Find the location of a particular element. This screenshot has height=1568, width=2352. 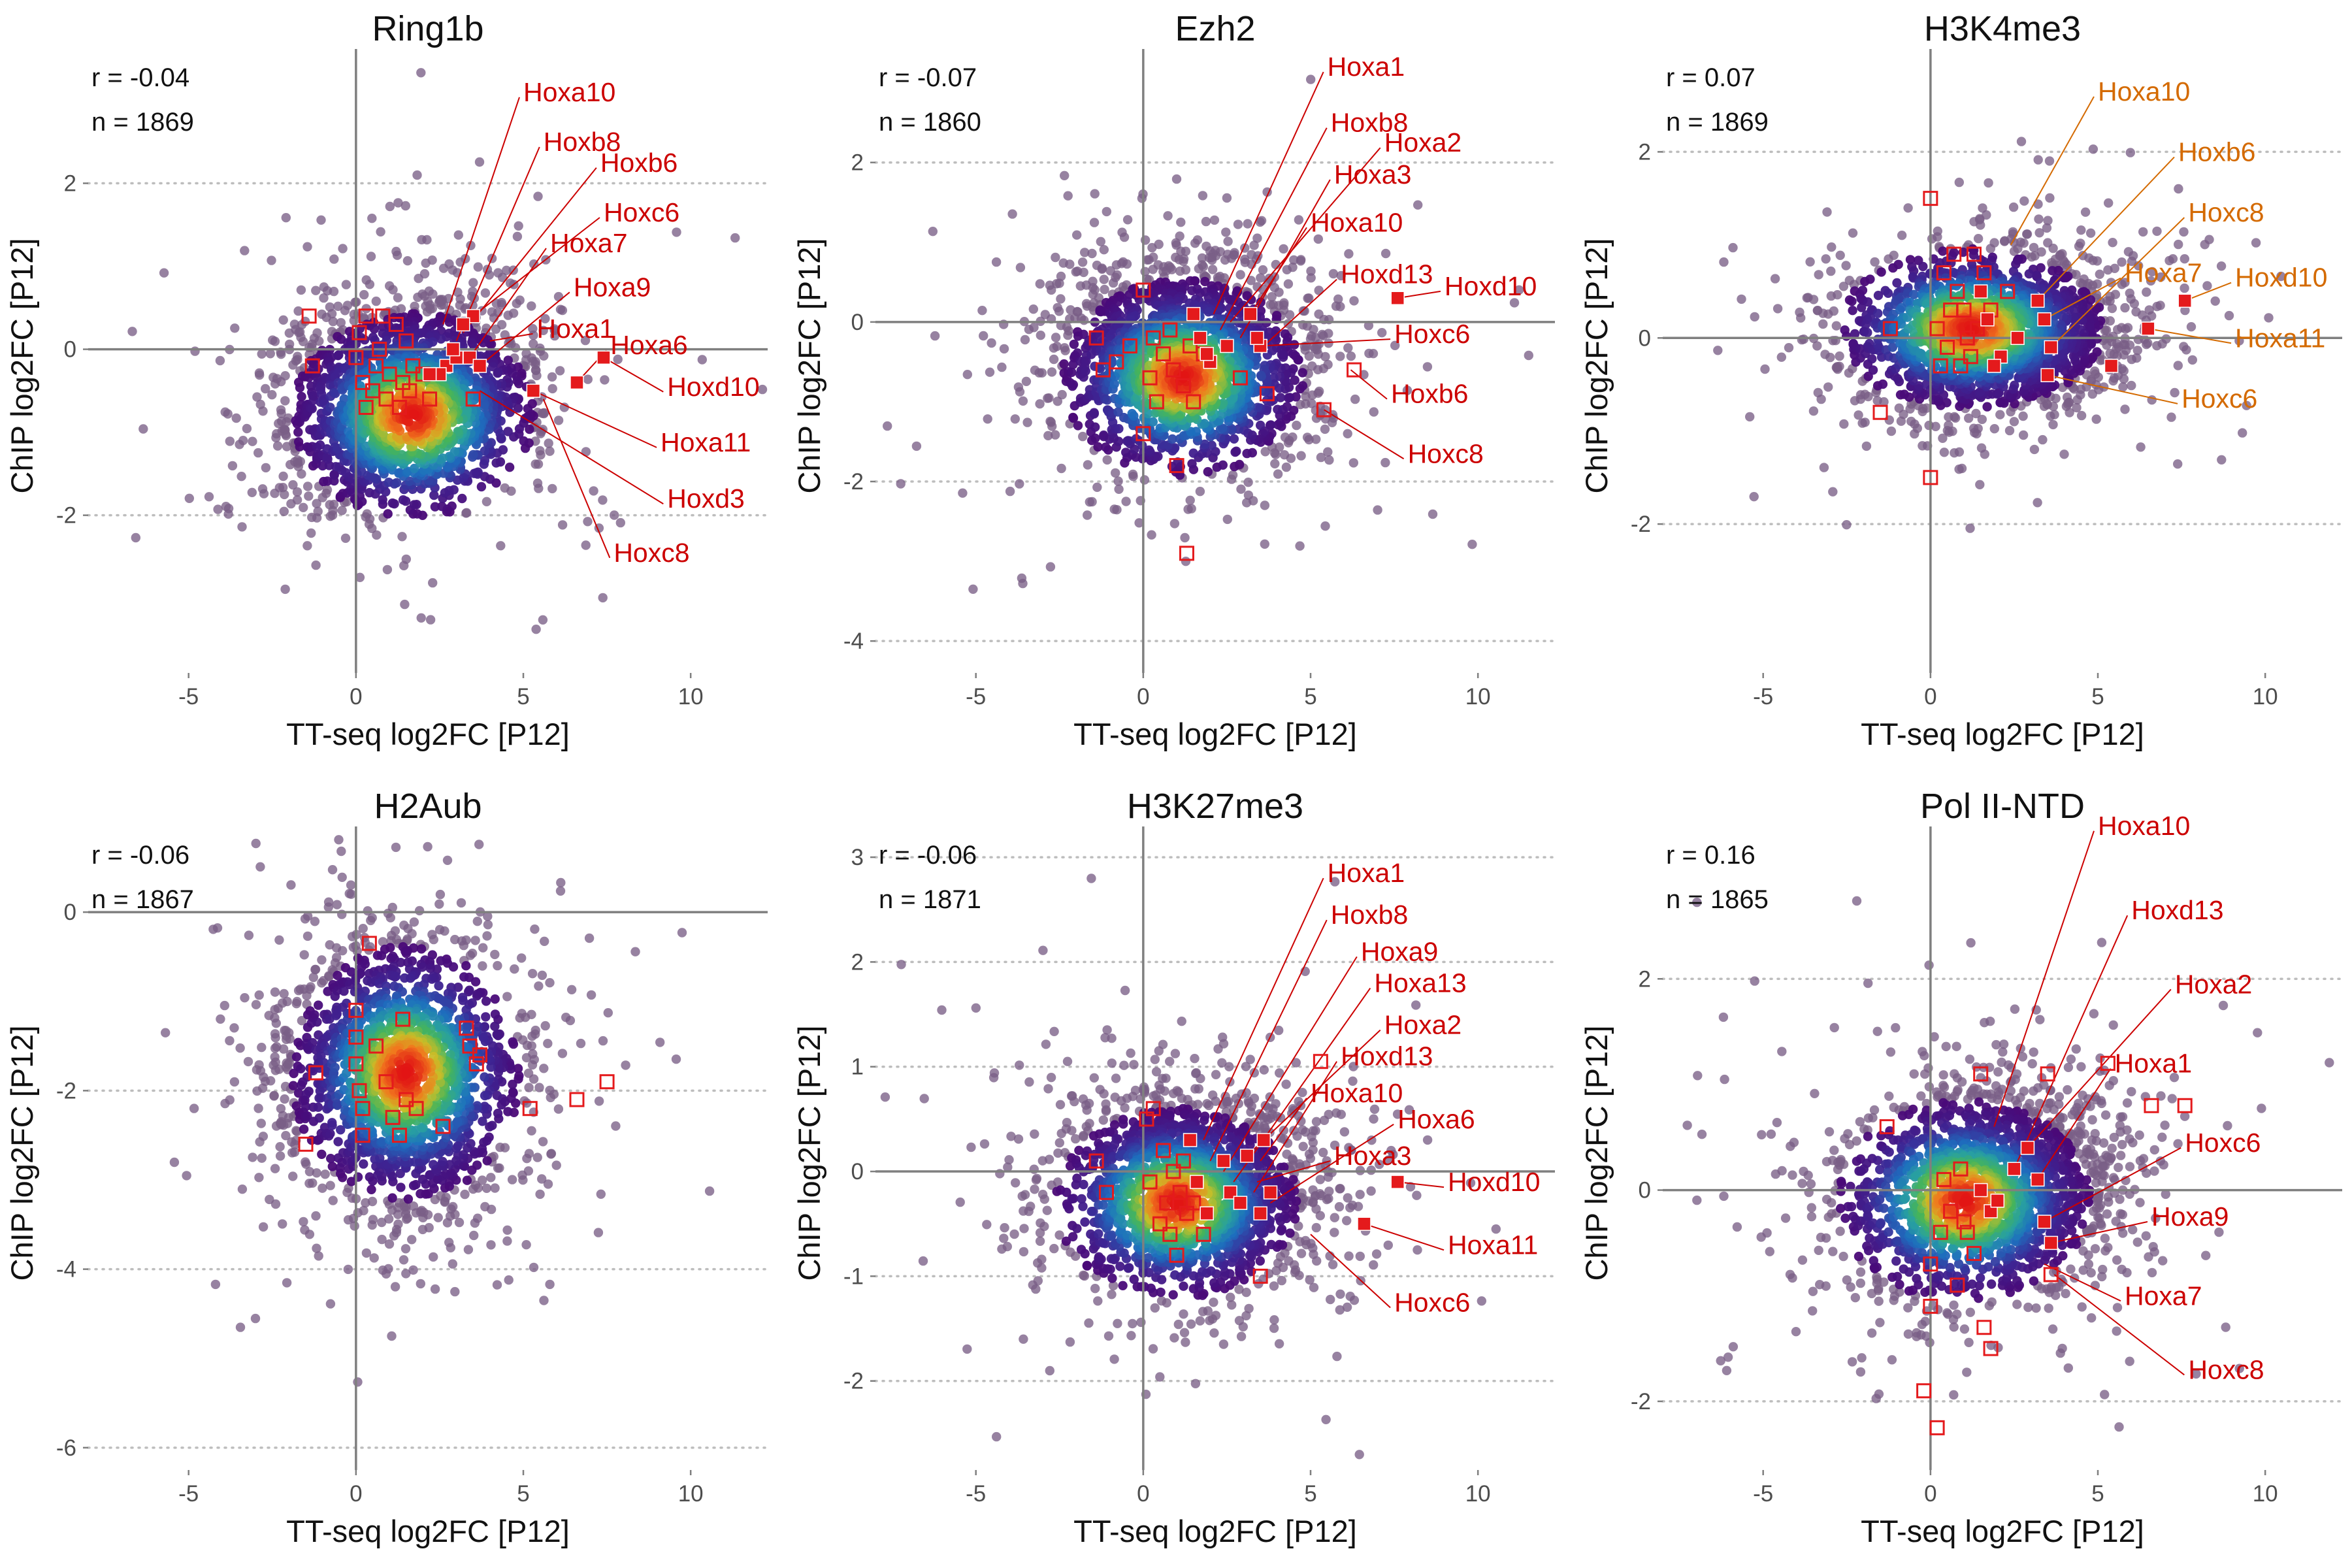

x-tick-label: 10 is located at coordinates (1478, 697).